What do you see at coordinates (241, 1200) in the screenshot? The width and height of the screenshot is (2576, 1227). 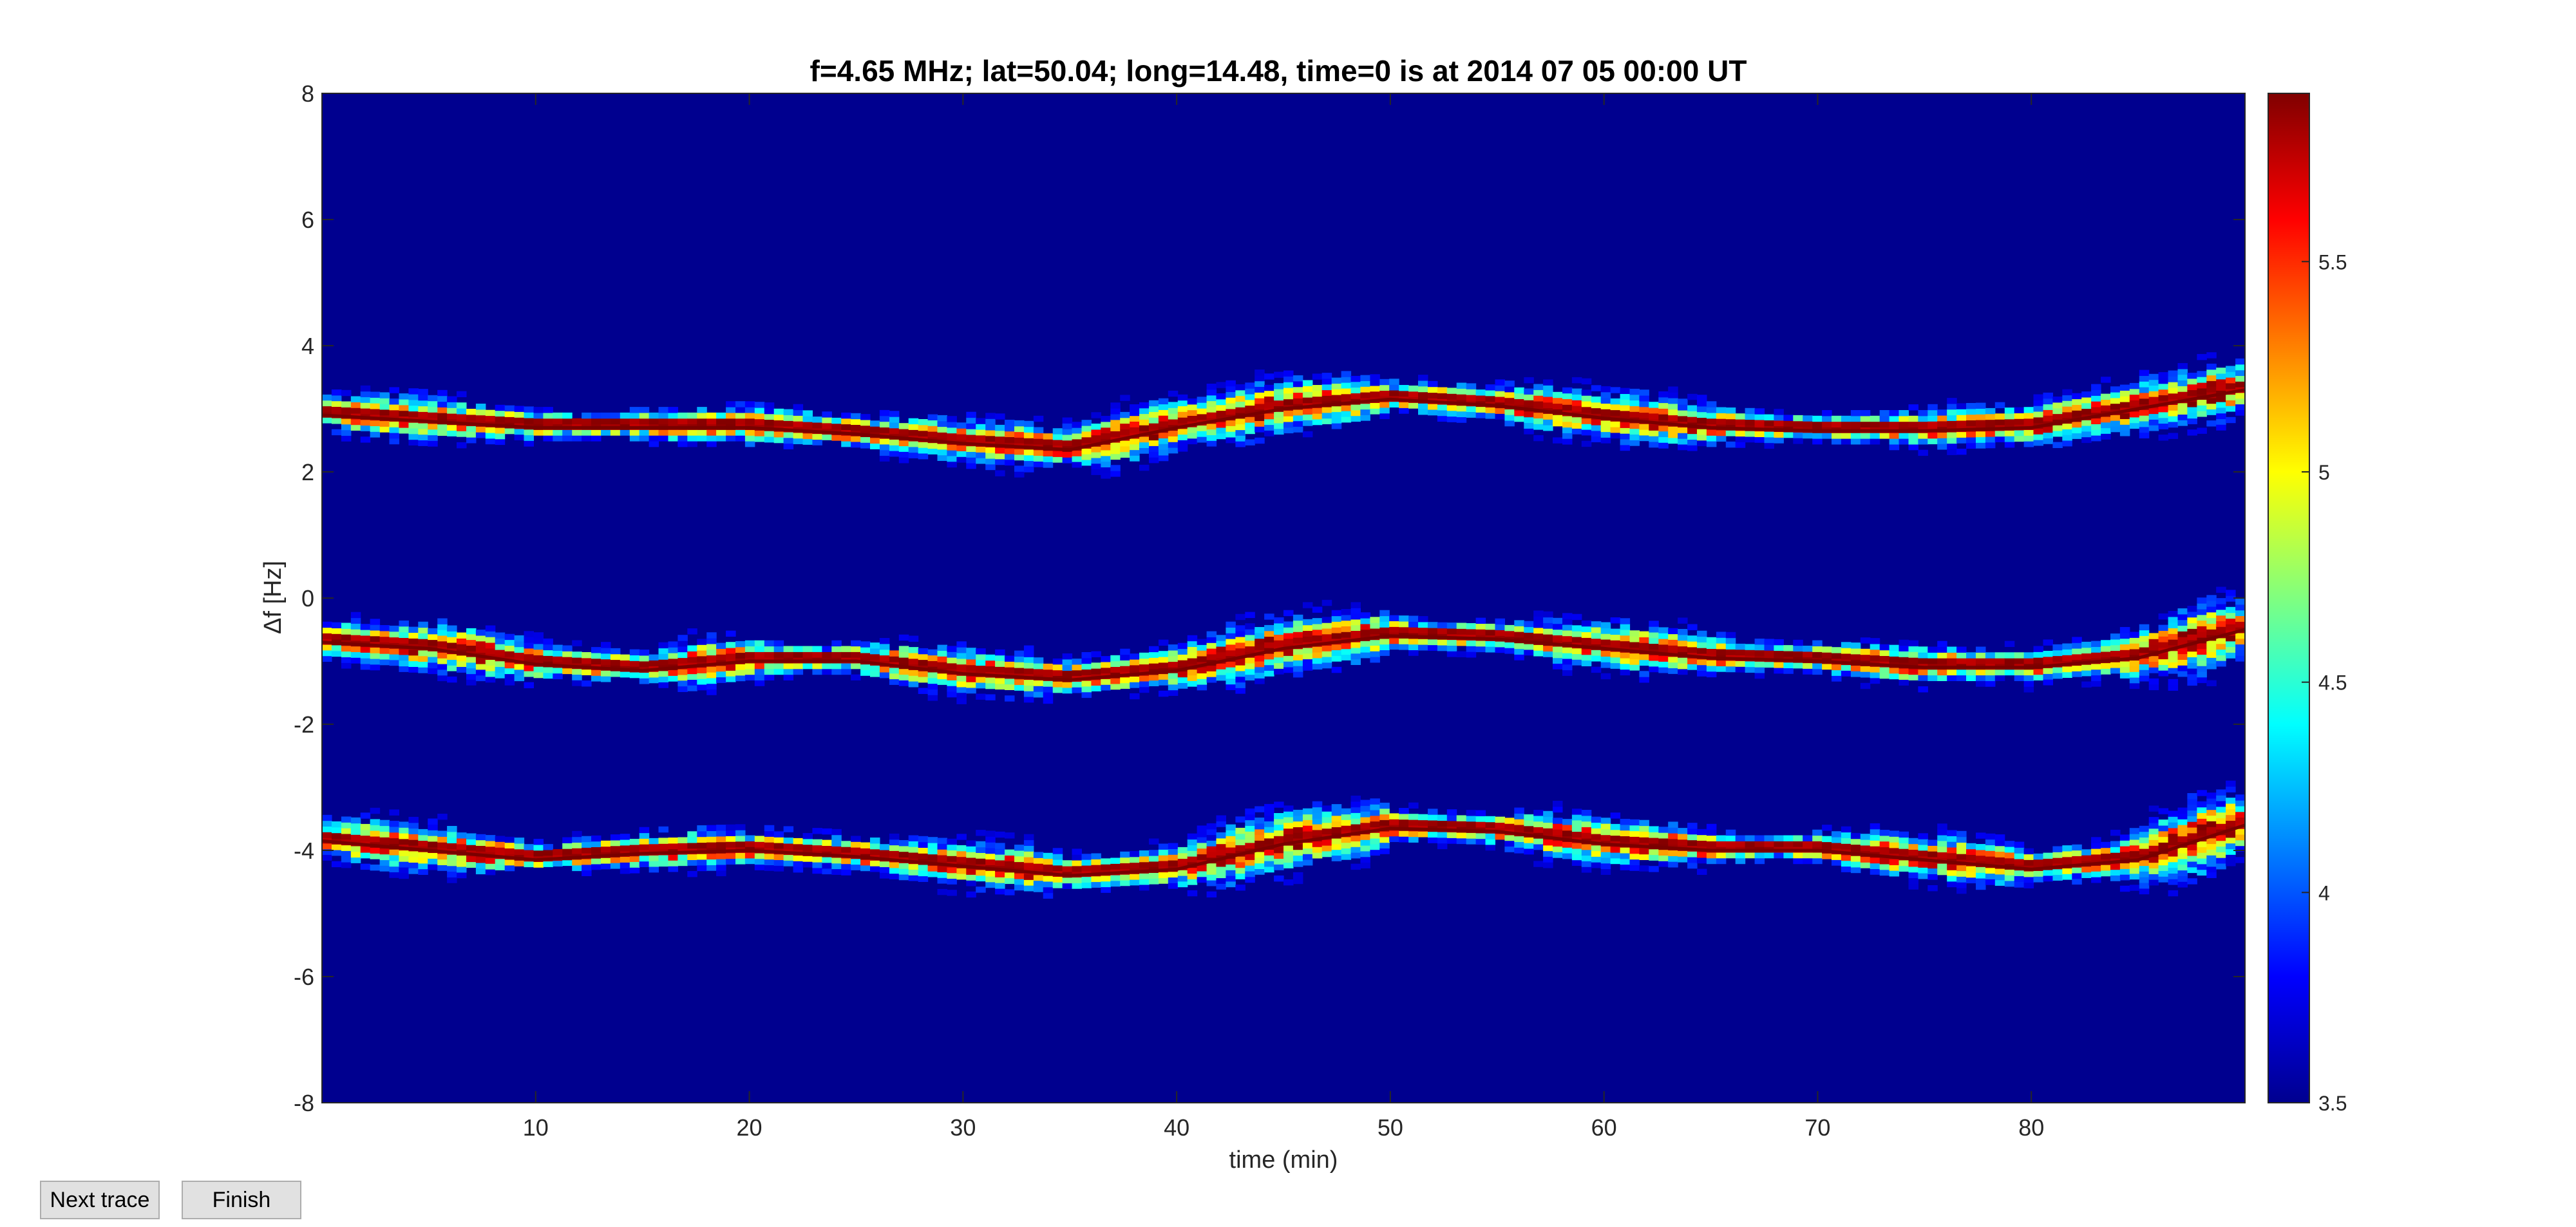 I see `finish-button: Finish` at bounding box center [241, 1200].